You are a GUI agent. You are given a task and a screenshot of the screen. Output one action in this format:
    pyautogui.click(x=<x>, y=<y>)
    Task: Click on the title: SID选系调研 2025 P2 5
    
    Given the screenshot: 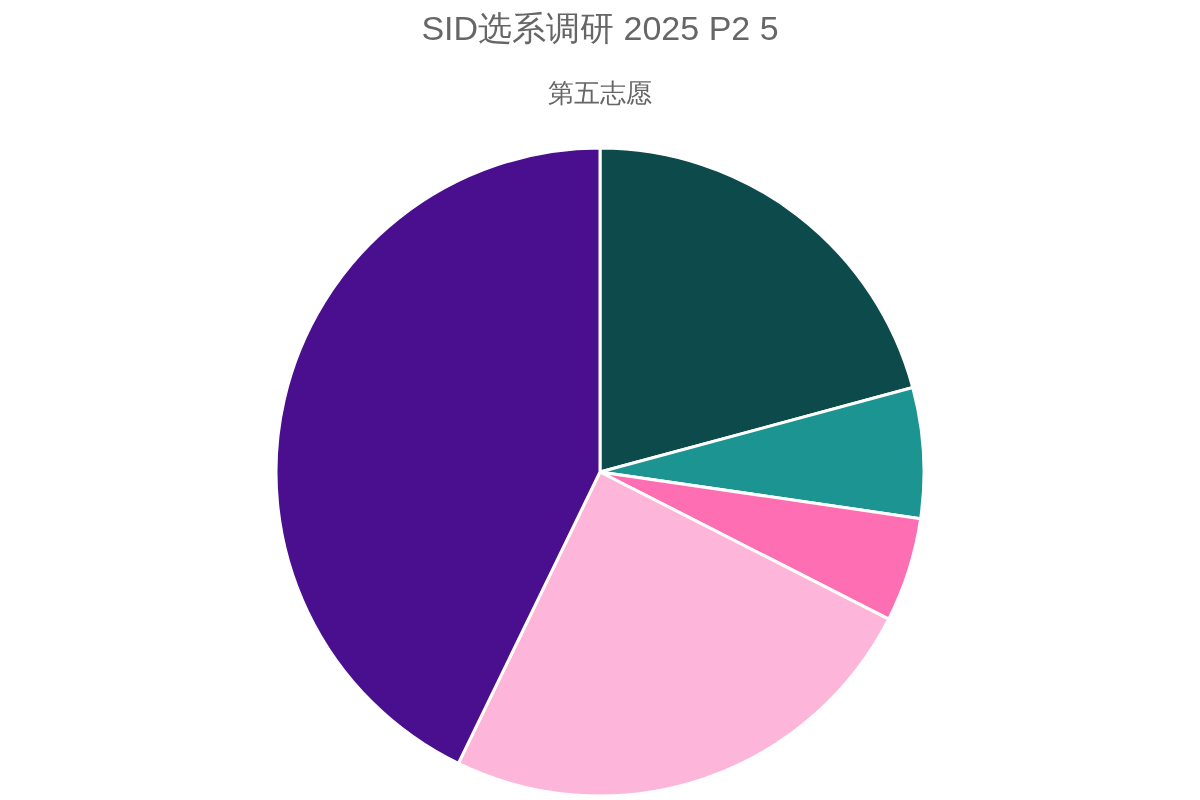 What is the action you would take?
    pyautogui.click(x=600, y=28)
    